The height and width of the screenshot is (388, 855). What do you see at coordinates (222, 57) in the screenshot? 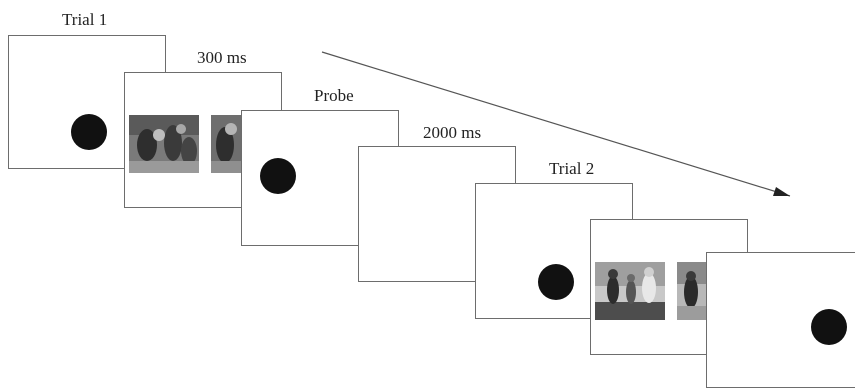
I see `fixation-duration-label: 300 ms` at bounding box center [222, 57].